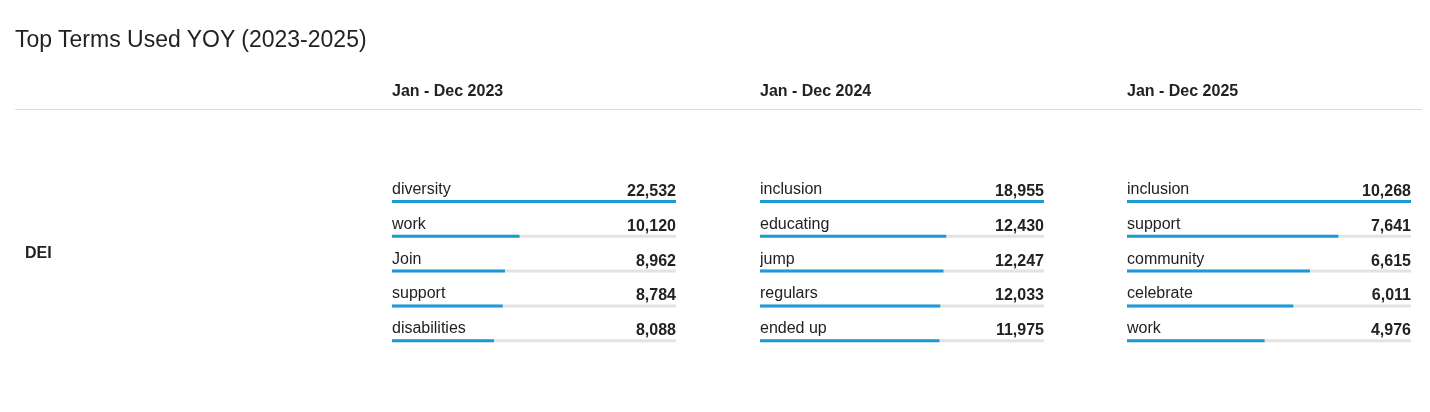 The height and width of the screenshot is (412, 1430). I want to click on y-tick-label: educating, so click(795, 223).